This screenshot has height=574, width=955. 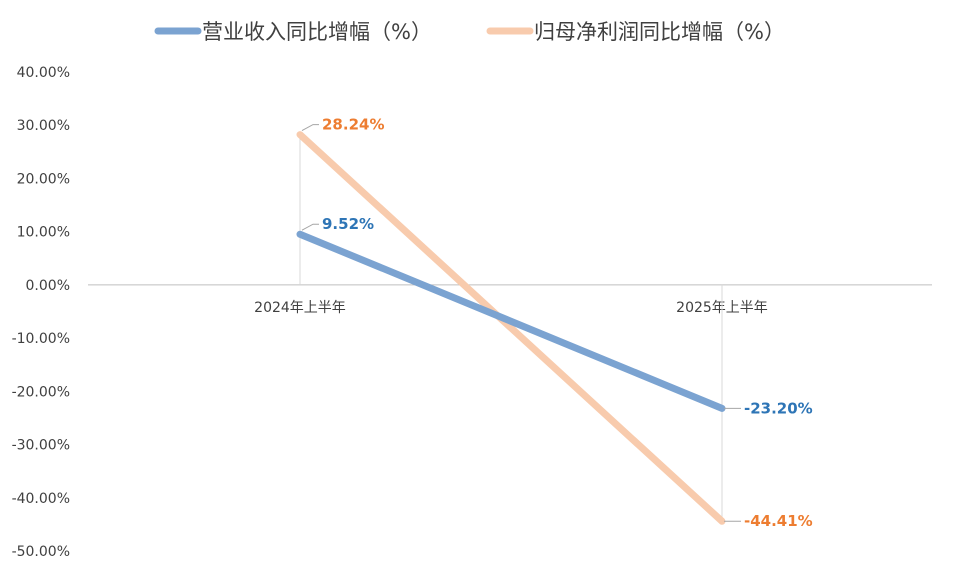 I want to click on data-label: 28.24%, so click(x=353, y=125).